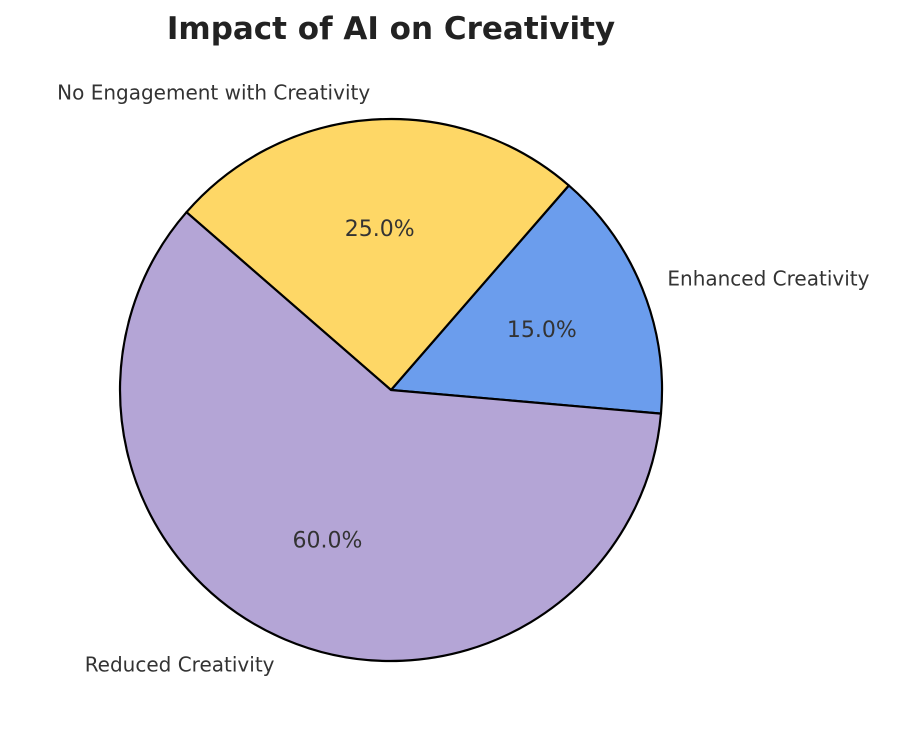 Image resolution: width=907 pixels, height=744 pixels. I want to click on pct-label-no-engagement: 25.0%, so click(380, 229).